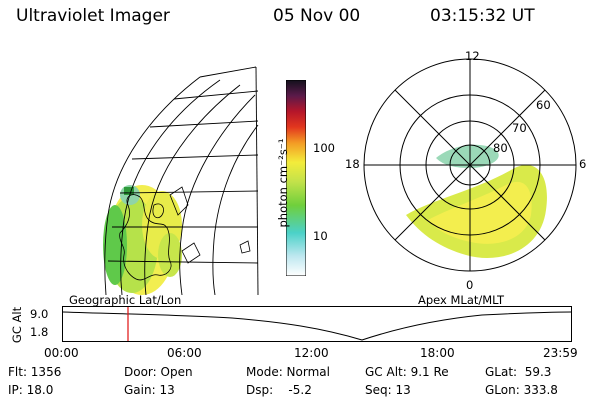 The height and width of the screenshot is (400, 600). What do you see at coordinates (149, 390) in the screenshot?
I see `gain-value: Gain: 13` at bounding box center [149, 390].